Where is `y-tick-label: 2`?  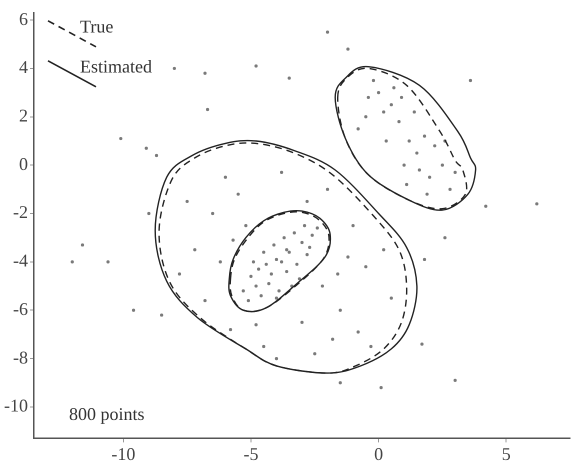 y-tick-label: 2 is located at coordinates (23, 116).